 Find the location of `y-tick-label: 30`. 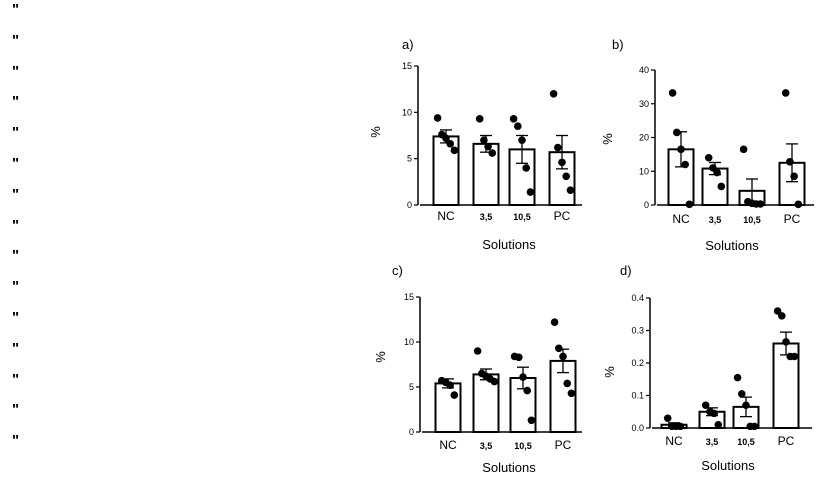

y-tick-label: 30 is located at coordinates (644, 104).